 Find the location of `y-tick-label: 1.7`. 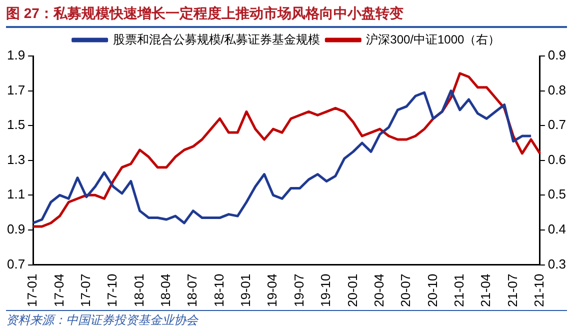

y-tick-label: 1.7 is located at coordinates (16, 90).